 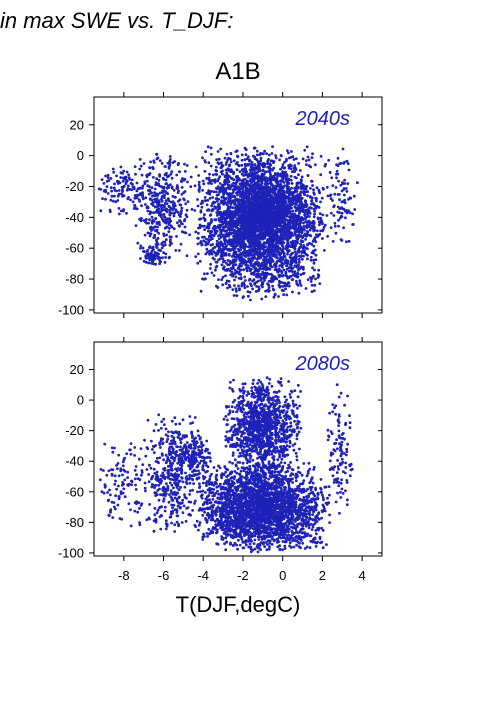 I want to click on y-tick-label: -20, so click(x=74, y=186).